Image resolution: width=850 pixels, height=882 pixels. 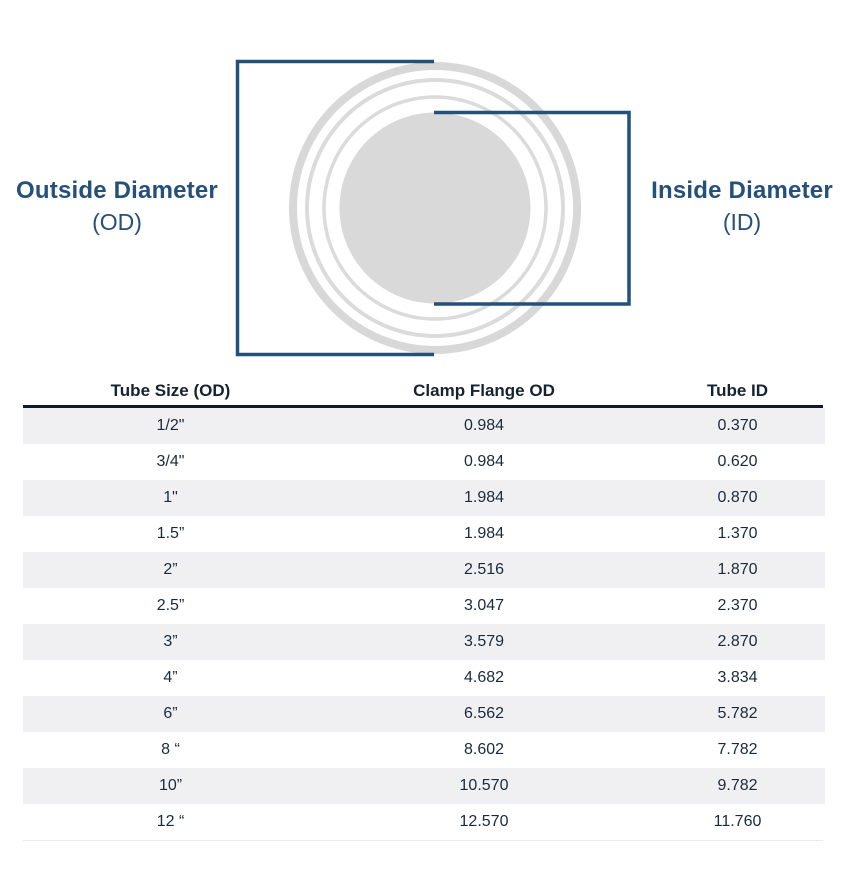 What do you see at coordinates (484, 677) in the screenshot?
I see `table-cell: 4.682` at bounding box center [484, 677].